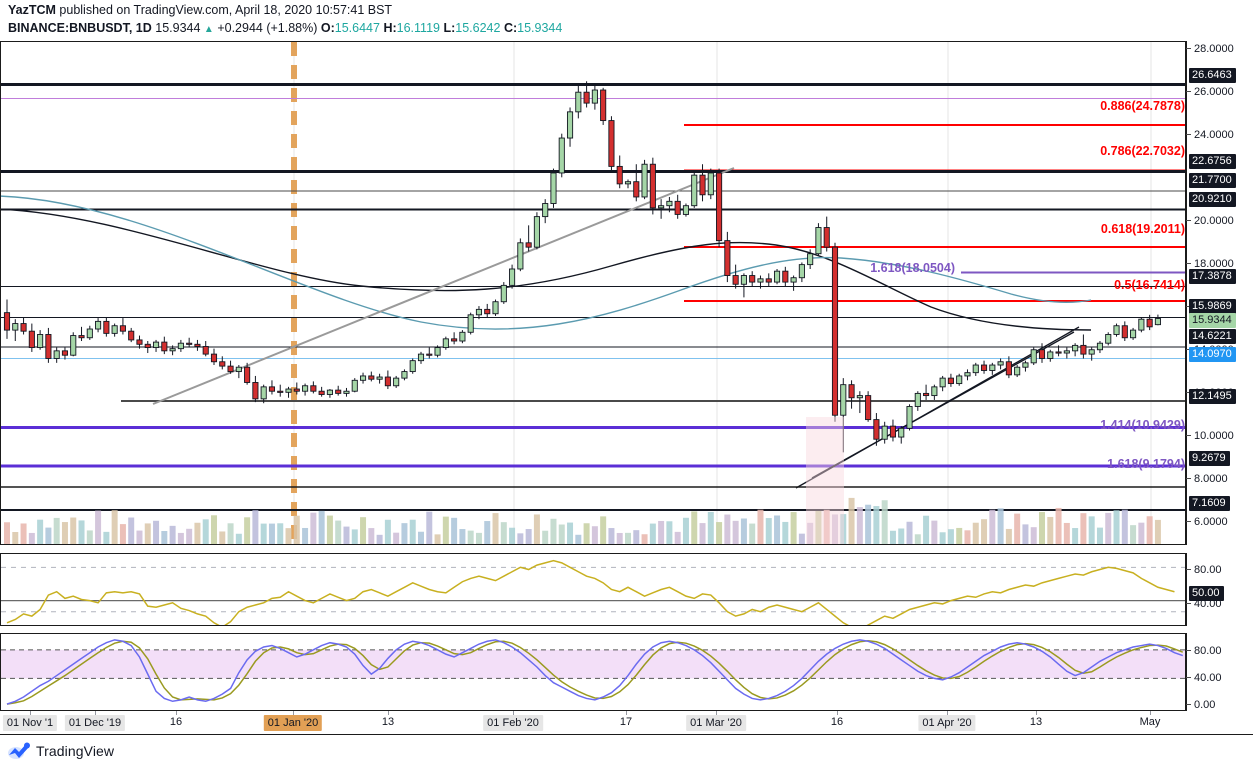 Image resolution: width=1253 pixels, height=768 pixels. I want to click on stochastic-axis: 80.00 40.00 0.00, so click(1219, 672).